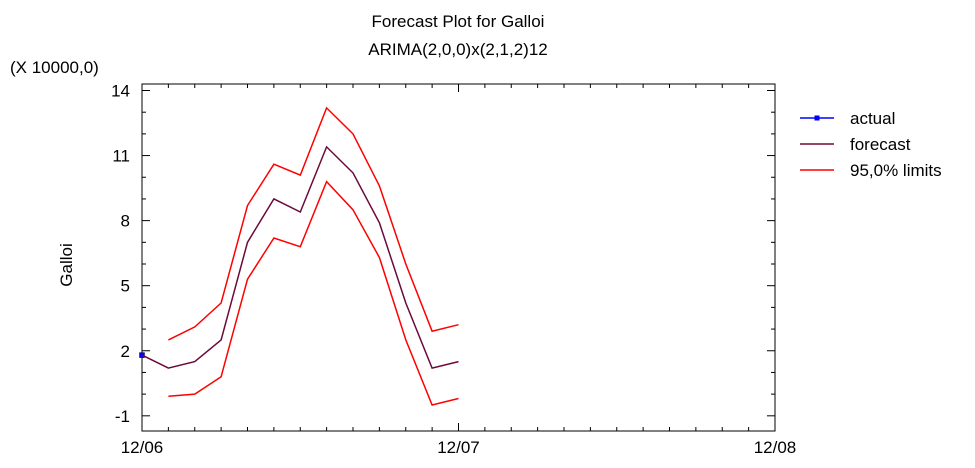  What do you see at coordinates (458, 447) in the screenshot?
I see `x-tick-label: 12/07` at bounding box center [458, 447].